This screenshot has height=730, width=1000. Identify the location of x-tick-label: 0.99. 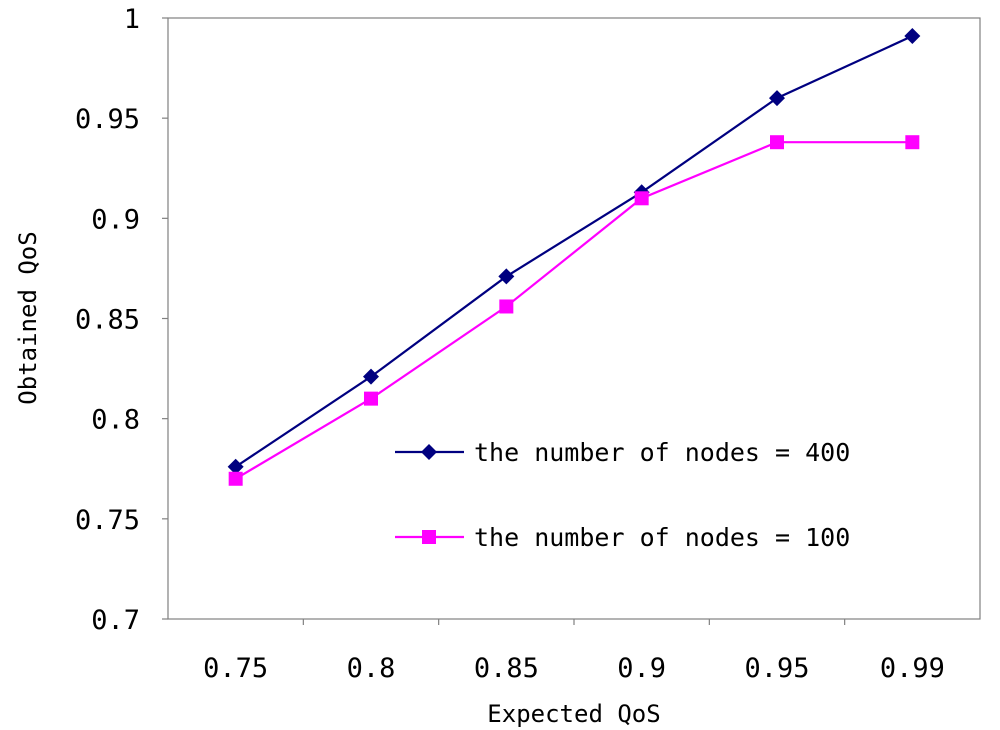
(912, 668).